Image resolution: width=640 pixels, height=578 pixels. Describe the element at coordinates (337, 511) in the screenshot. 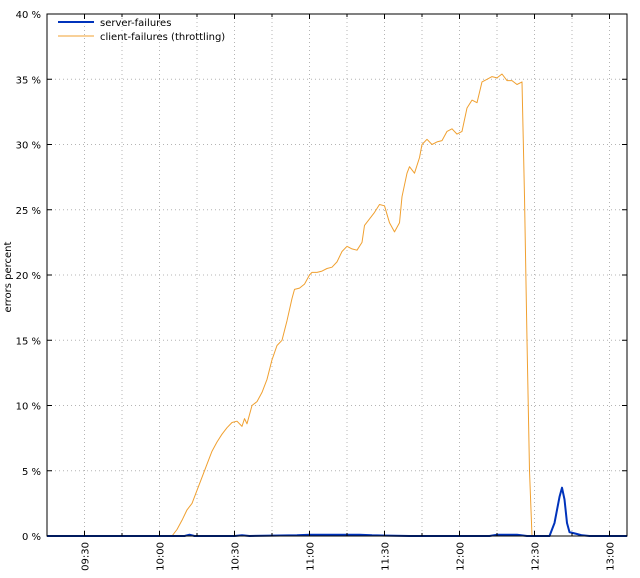

I see `series-line-server-failures` at that location.